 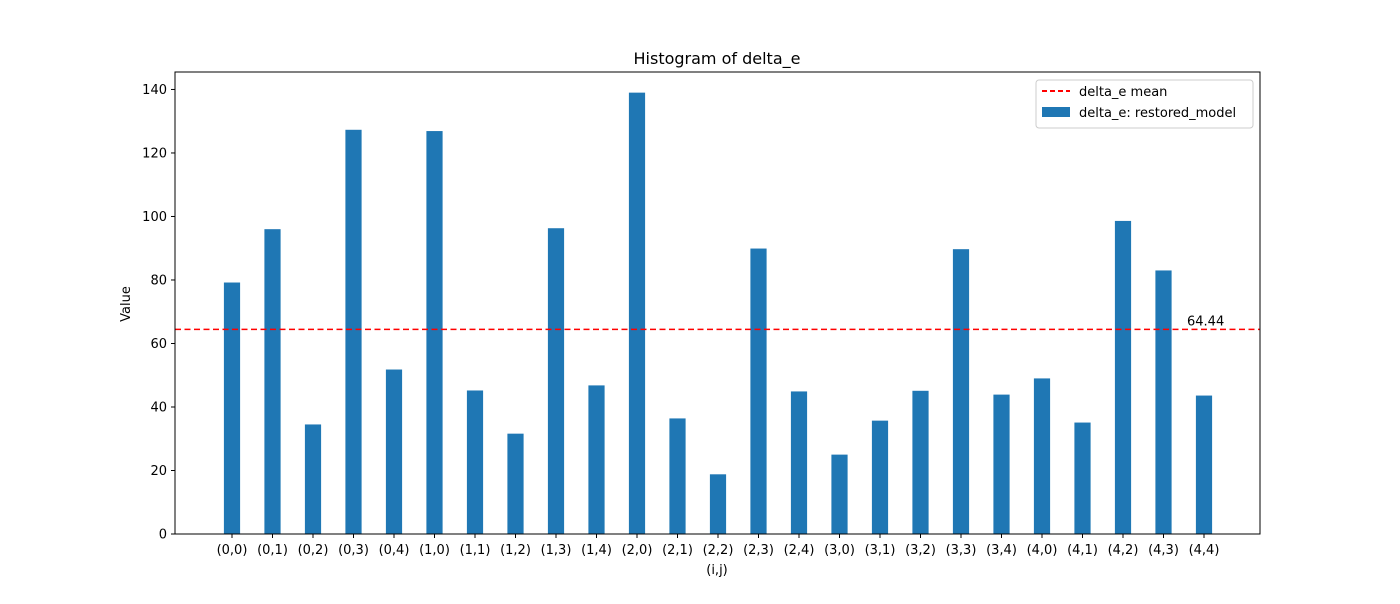 What do you see at coordinates (677, 550) in the screenshot?
I see `x-tick-label: (2,1)` at bounding box center [677, 550].